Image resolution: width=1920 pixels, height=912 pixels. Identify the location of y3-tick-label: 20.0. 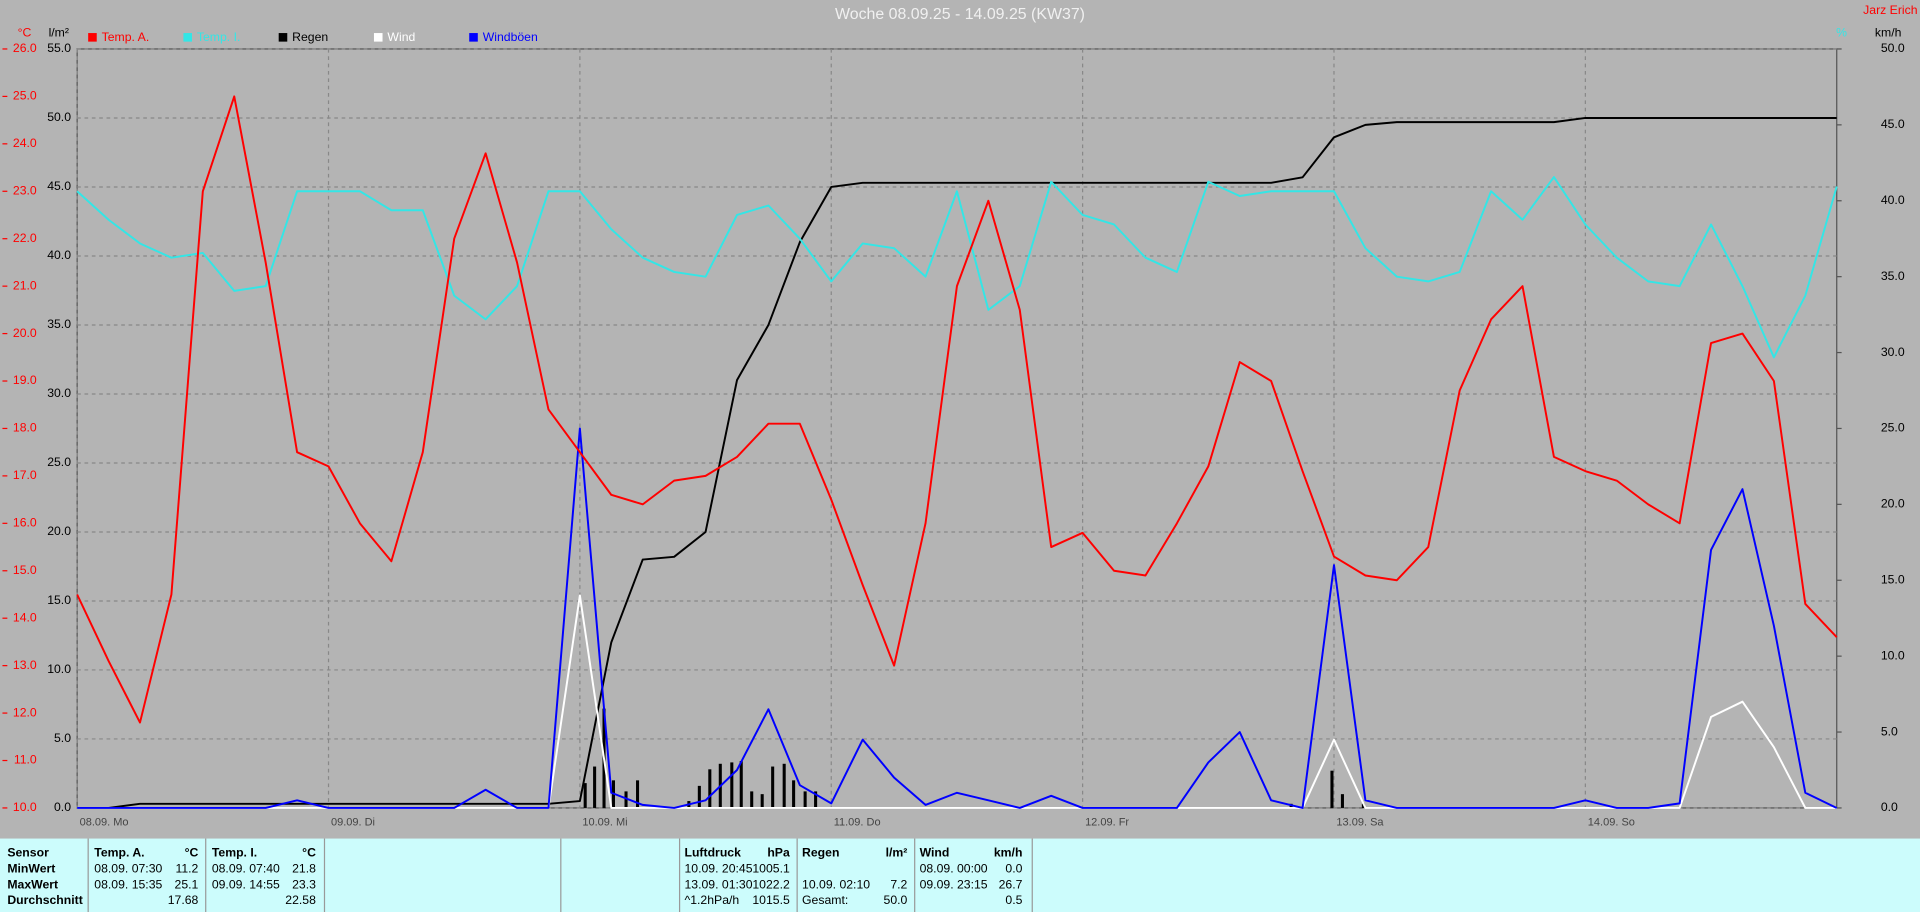
(1893, 504).